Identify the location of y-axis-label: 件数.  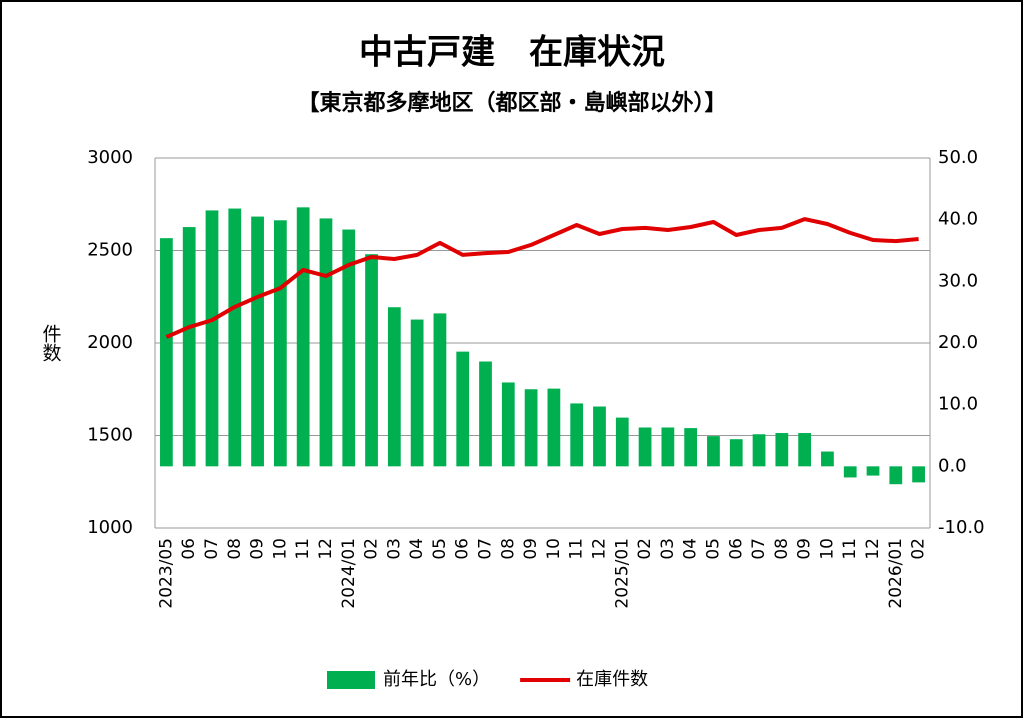
(51, 343).